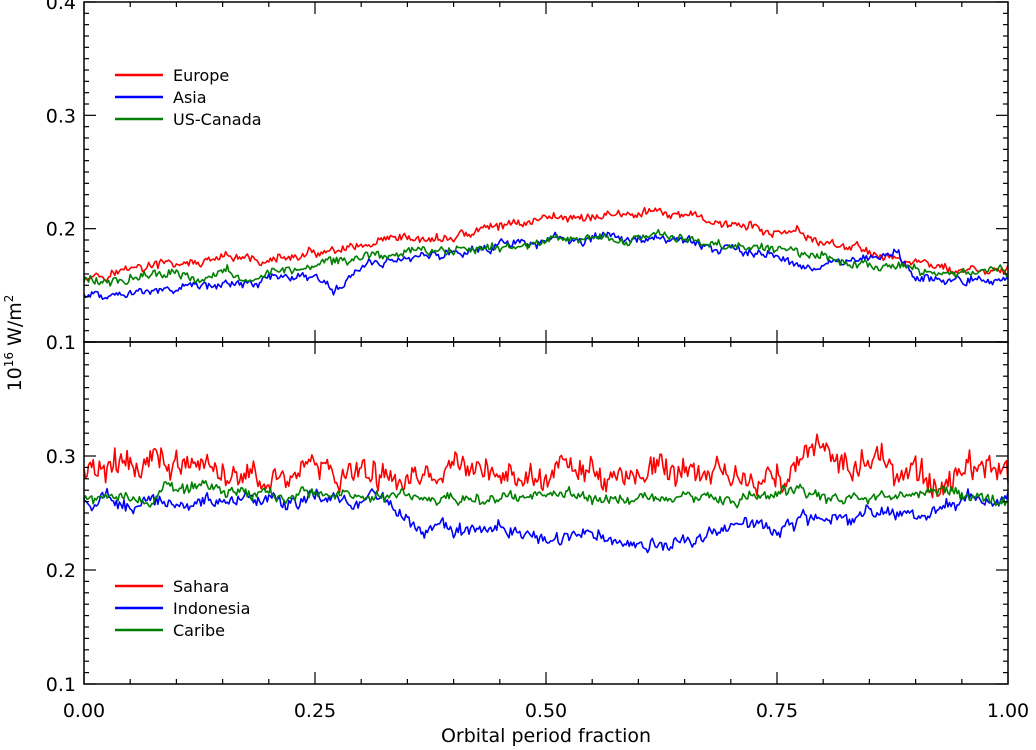 The width and height of the screenshot is (1036, 750). I want to click on bottom-series-group, so click(546, 493).